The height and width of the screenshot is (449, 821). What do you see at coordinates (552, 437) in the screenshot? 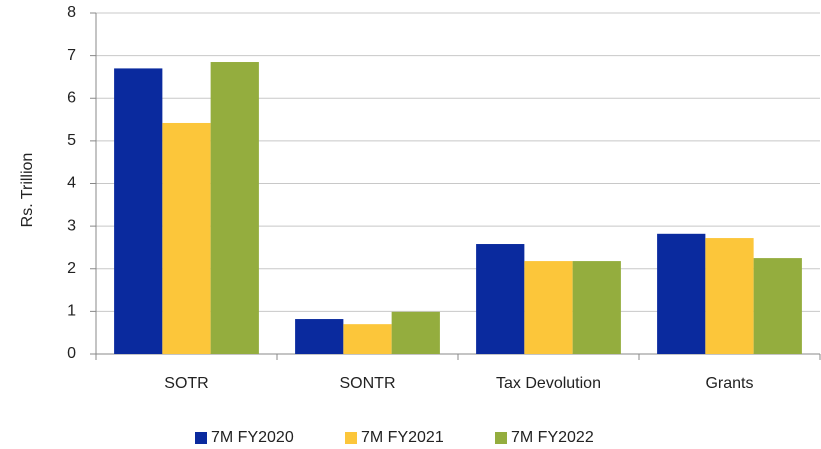
I see `legend-label: 7M FY2022` at bounding box center [552, 437].